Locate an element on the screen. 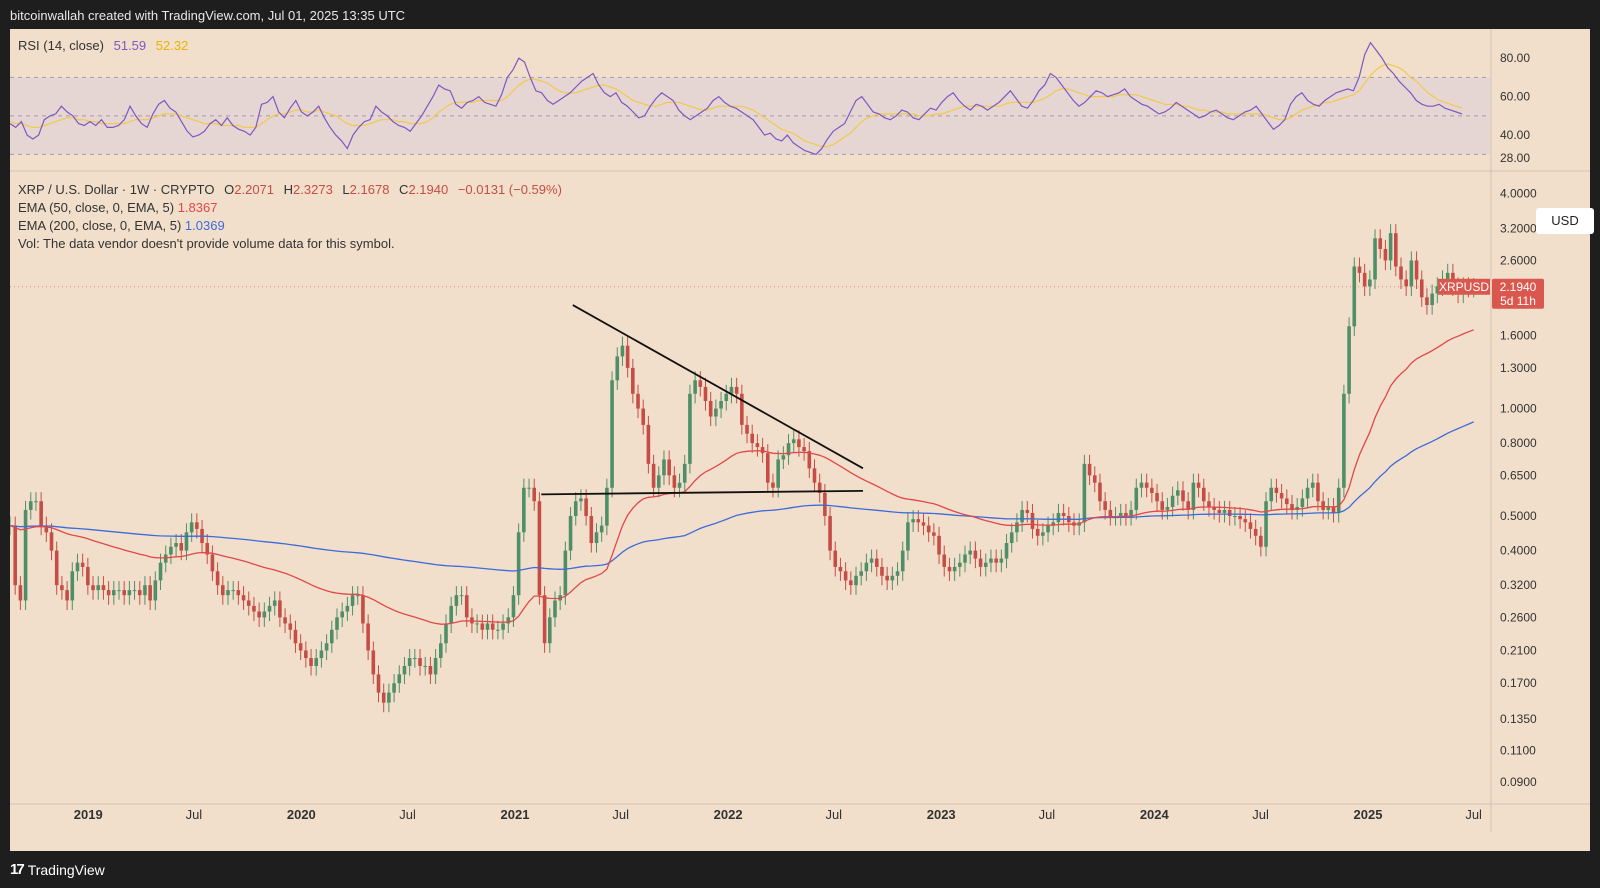  date-tick-12: 2025 is located at coordinates (1368, 814).